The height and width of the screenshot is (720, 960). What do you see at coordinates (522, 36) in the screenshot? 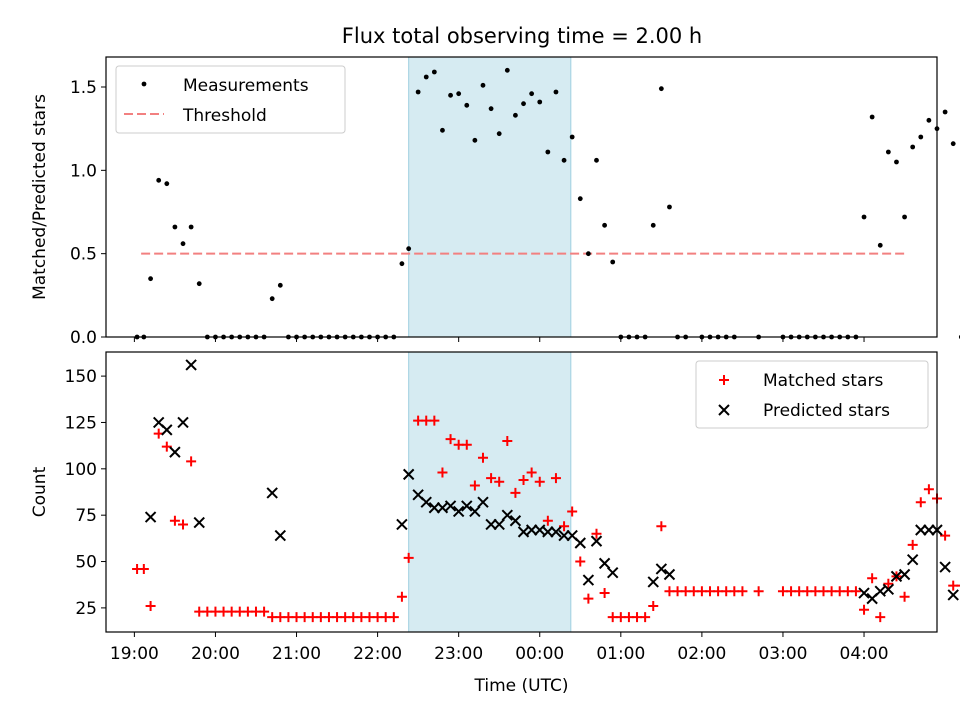
I see `chart-title: Flux total observing time = 2.00 h` at bounding box center [522, 36].